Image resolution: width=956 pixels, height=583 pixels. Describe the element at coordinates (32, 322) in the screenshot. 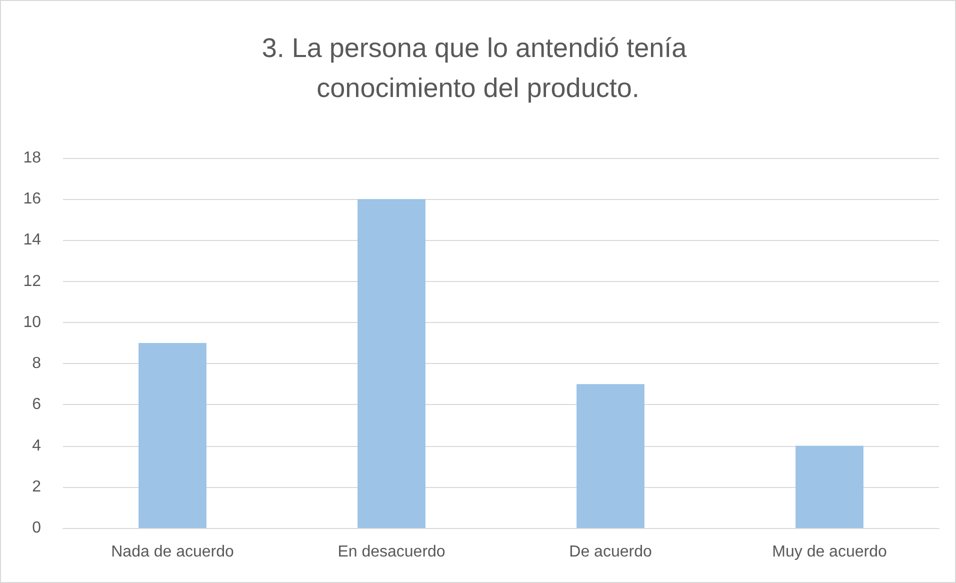

I see `y-tick-label: 10` at that location.